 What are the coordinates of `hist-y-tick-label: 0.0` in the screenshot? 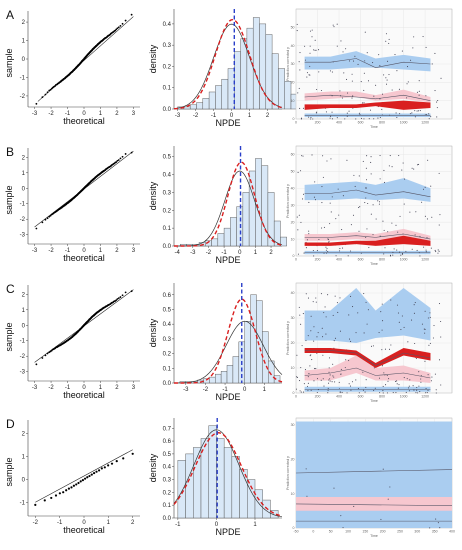 It's located at (167, 247).